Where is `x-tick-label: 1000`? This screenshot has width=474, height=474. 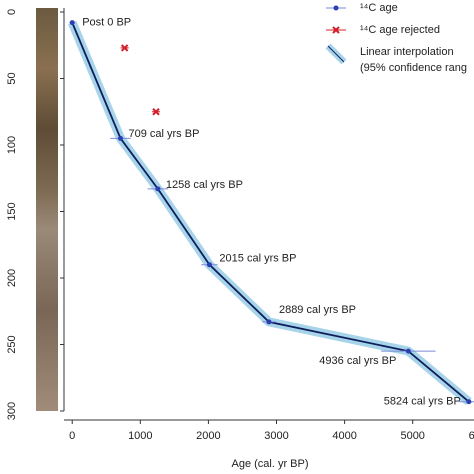
x-tick-label: 1000 is located at coordinates (140, 436).